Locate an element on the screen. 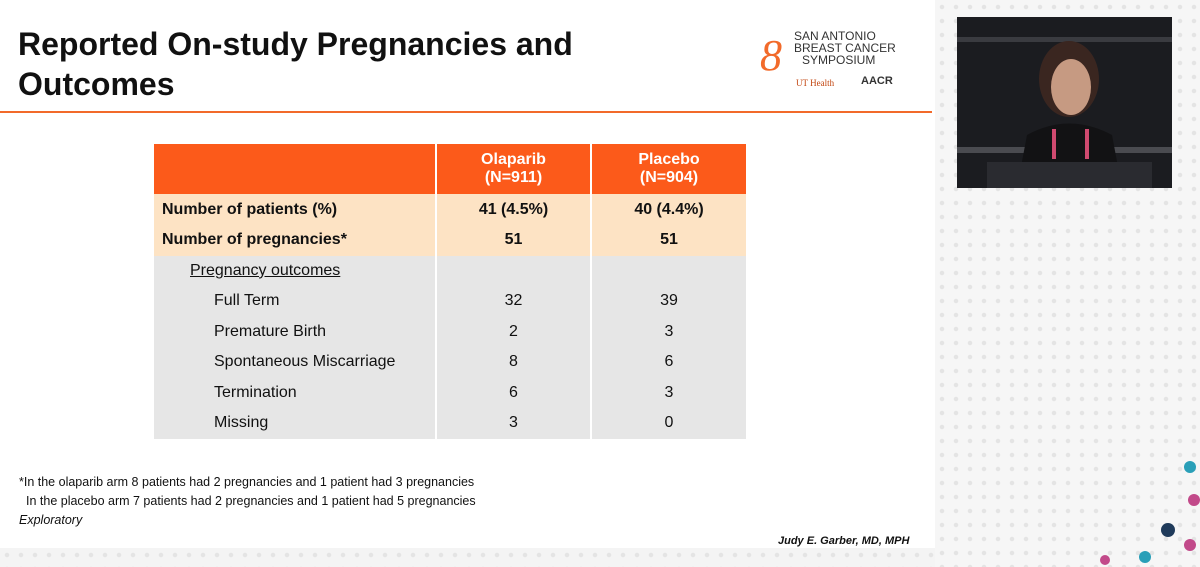  row-label: Full Term is located at coordinates (295, 301).